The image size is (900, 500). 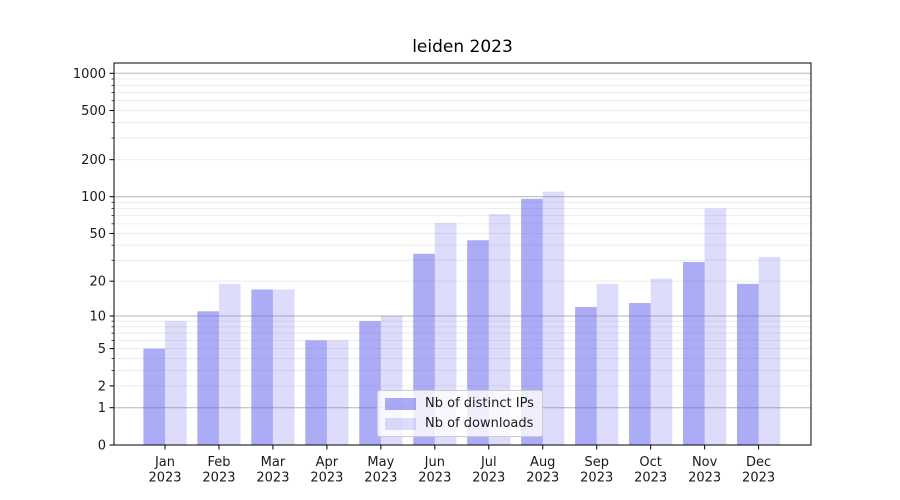 What do you see at coordinates (596, 470) in the screenshot?
I see `x-tick-label: Sep 2023` at bounding box center [596, 470].